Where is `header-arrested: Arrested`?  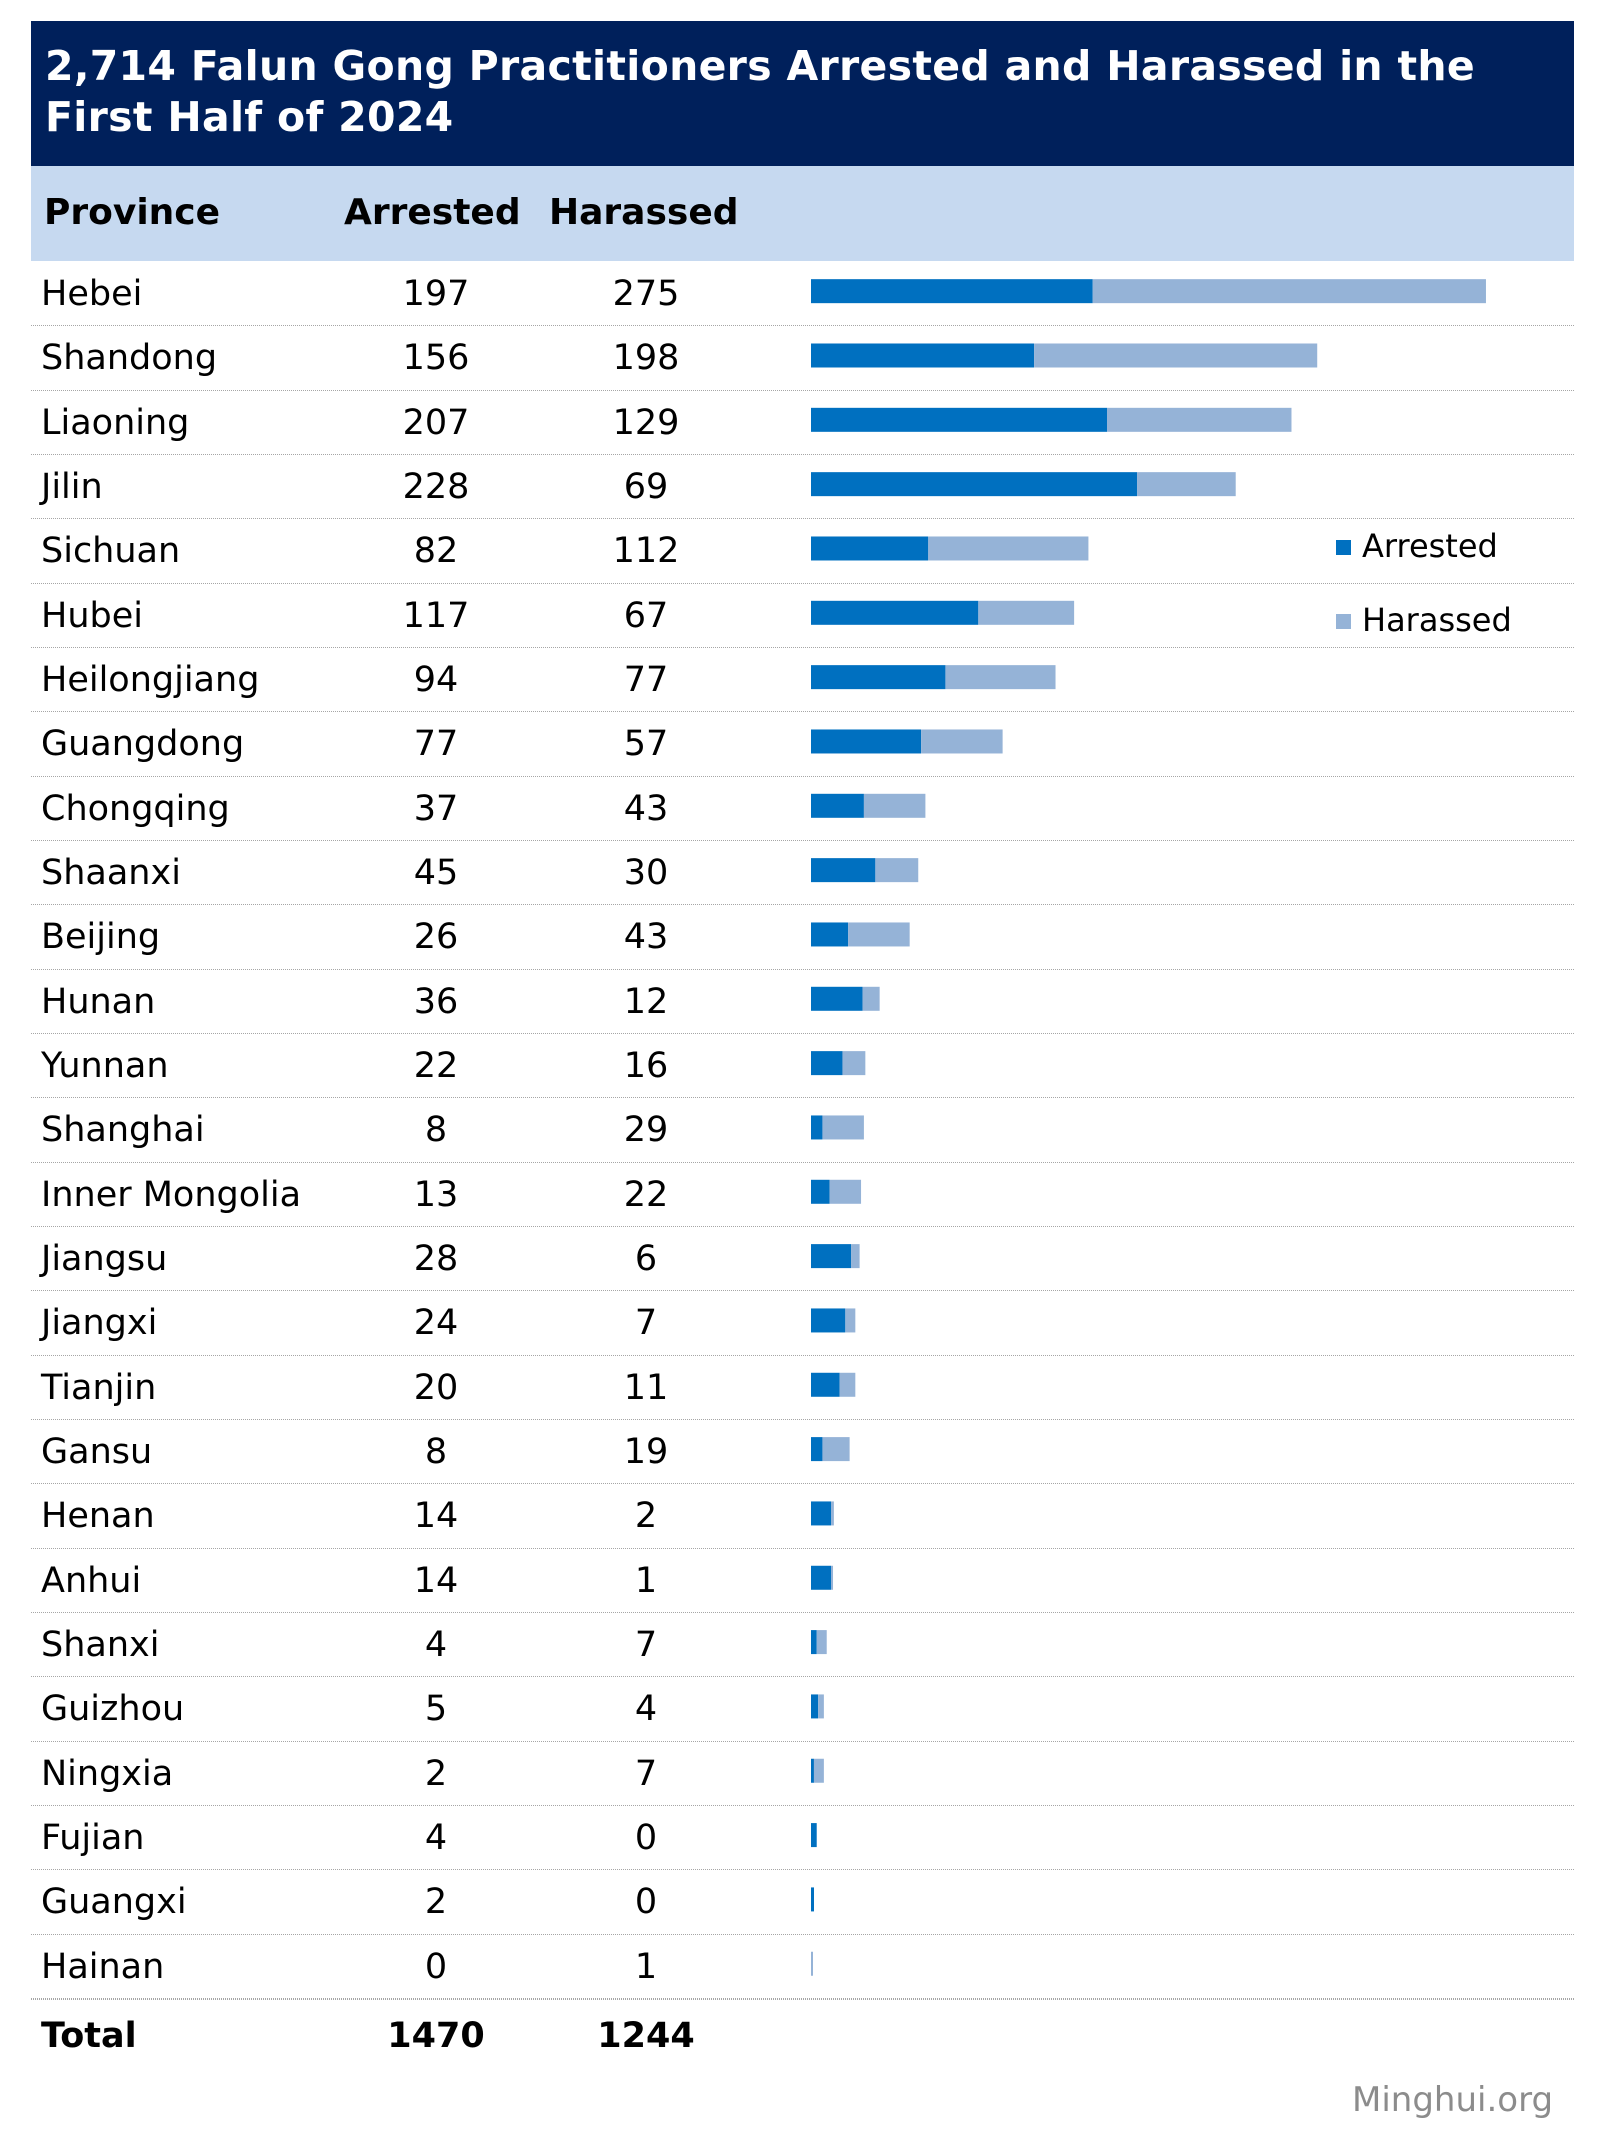 header-arrested: Arrested is located at coordinates (432, 212).